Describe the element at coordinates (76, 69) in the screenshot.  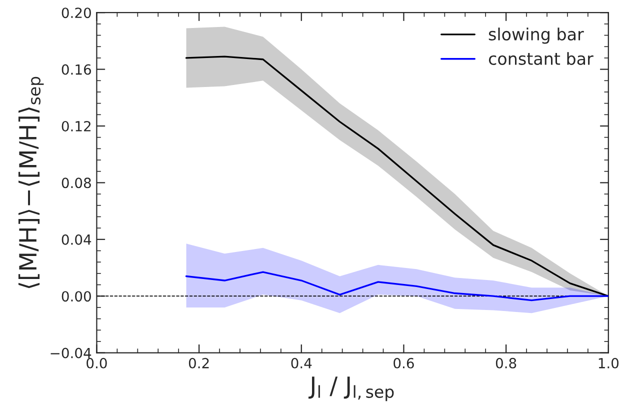
I see `y-tick-label: 0.16` at that location.